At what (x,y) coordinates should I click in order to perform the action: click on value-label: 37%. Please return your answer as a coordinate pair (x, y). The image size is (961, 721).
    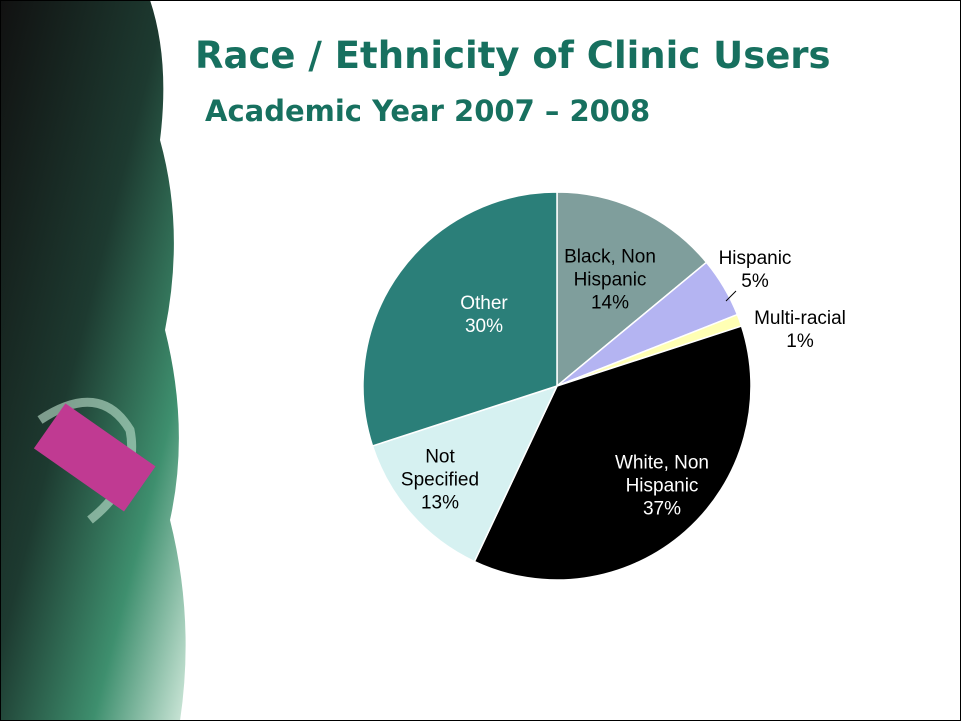
    Looking at the image, I should click on (662, 509).